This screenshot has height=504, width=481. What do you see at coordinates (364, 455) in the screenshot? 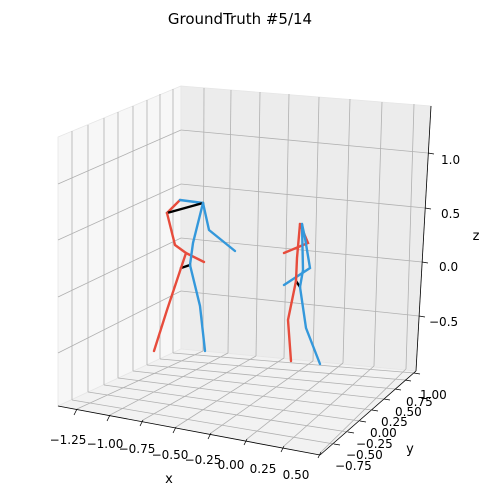
I see `y-tick-label: −0.50` at bounding box center [364, 455].